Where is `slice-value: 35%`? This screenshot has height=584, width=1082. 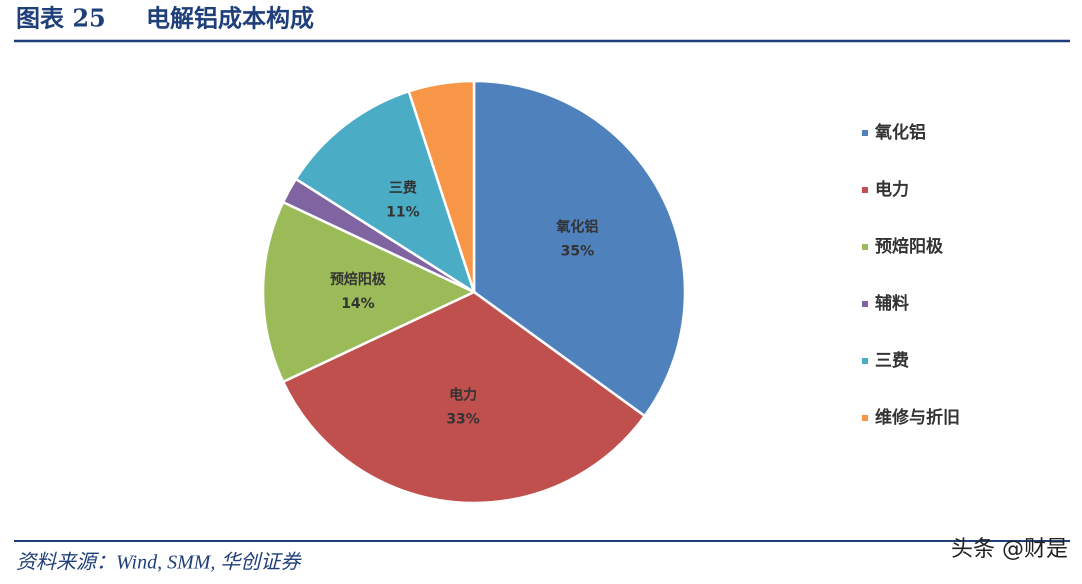
slice-value: 35% is located at coordinates (578, 251).